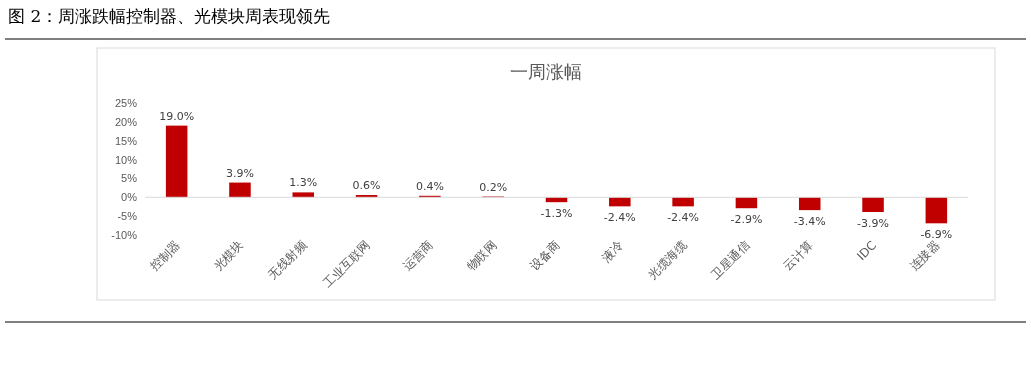 This screenshot has height=377, width=1031. What do you see at coordinates (481, 256) in the screenshot?
I see `x-tick-label: 物联网` at bounding box center [481, 256].